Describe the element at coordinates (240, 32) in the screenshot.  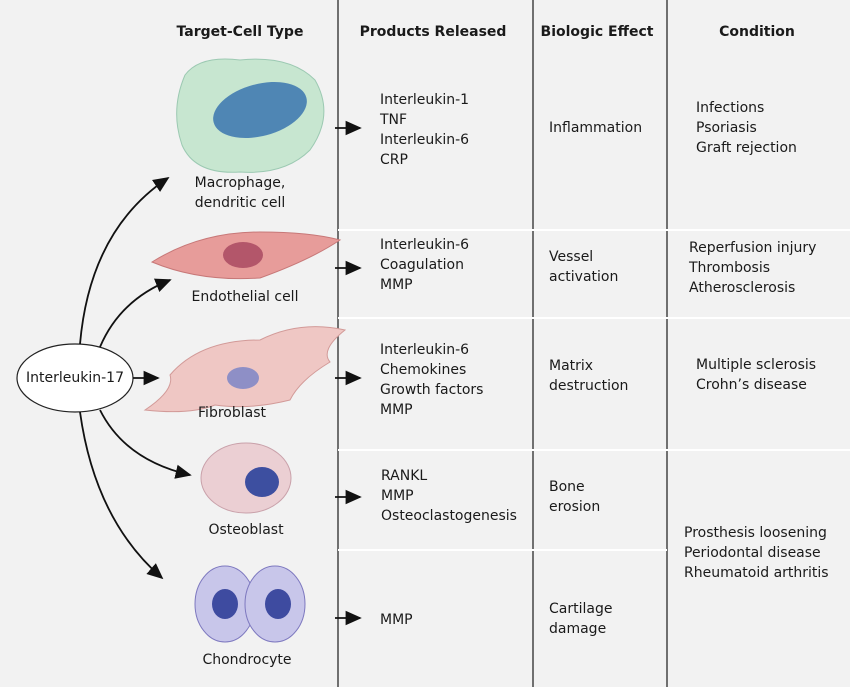
I see `column-header: Target-Cell Type` at that location.